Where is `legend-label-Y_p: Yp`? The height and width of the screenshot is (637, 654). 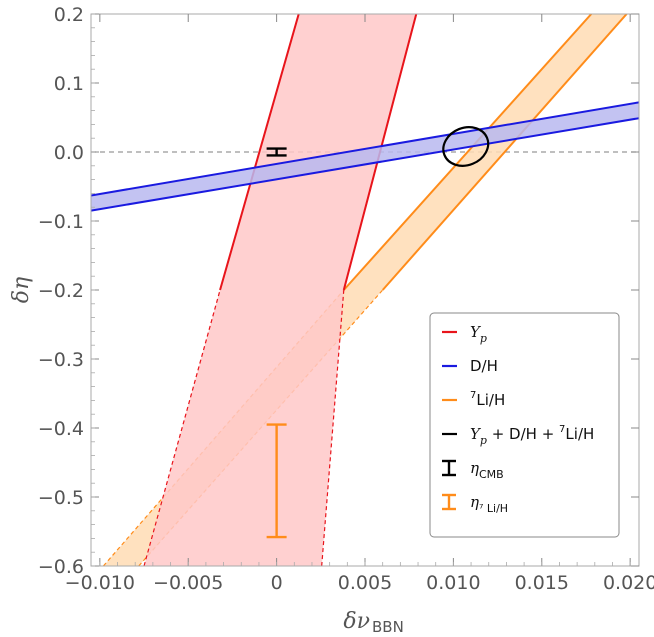
legend-label-Y_p: Yp is located at coordinates (478, 334).